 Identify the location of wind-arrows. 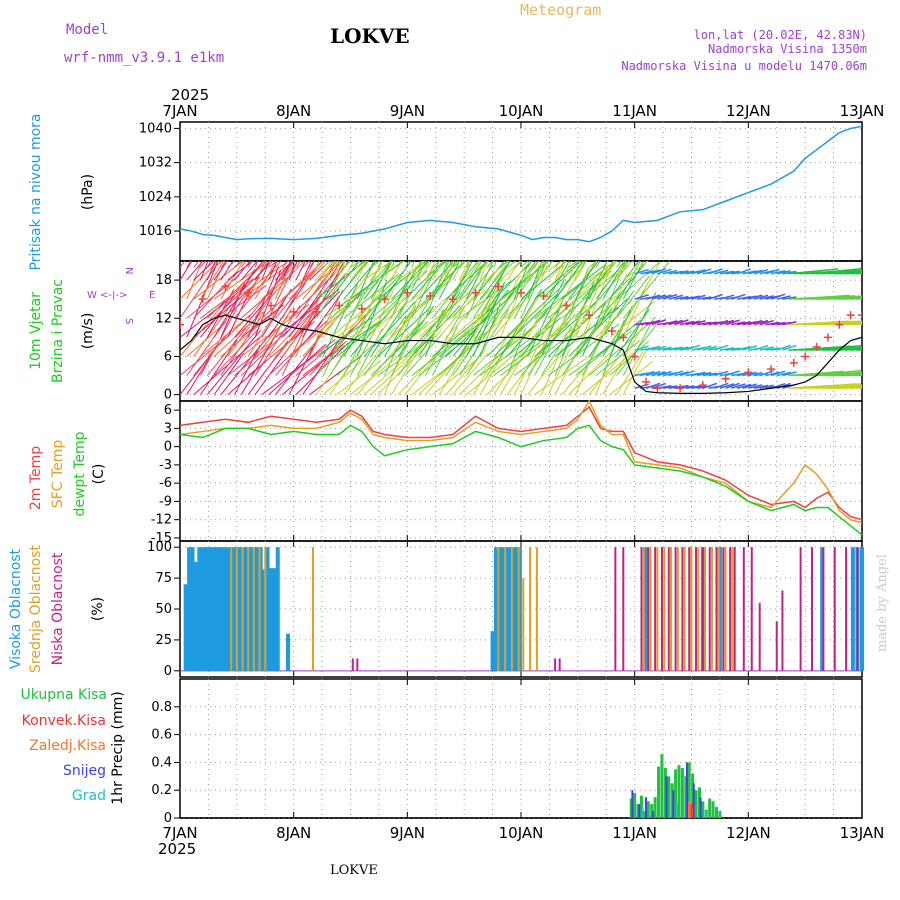
(521, 328).